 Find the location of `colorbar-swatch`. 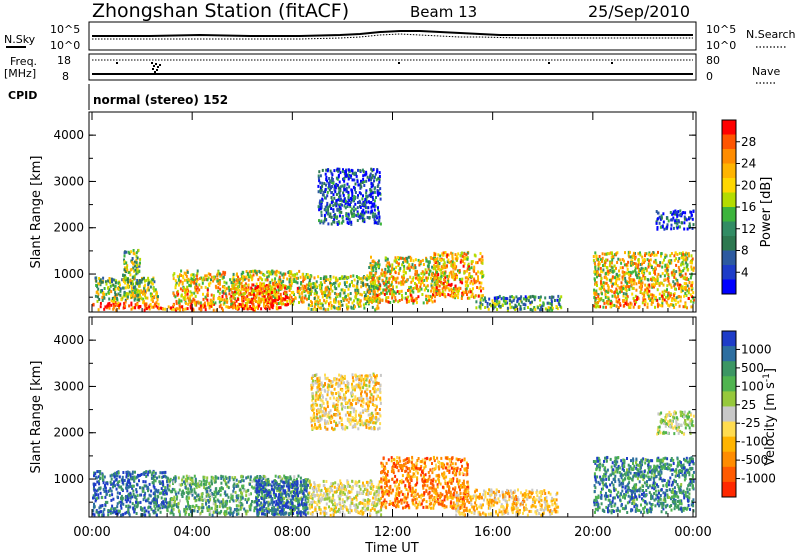

colorbar-swatch is located at coordinates (729, 272).